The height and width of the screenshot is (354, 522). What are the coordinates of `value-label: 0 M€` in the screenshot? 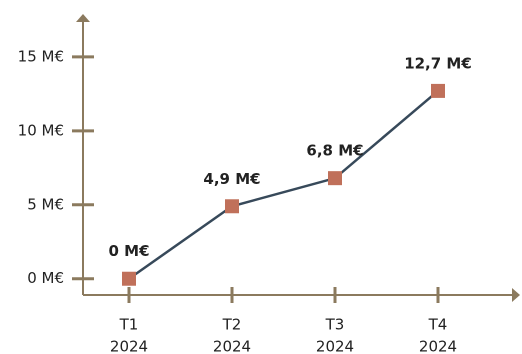 It's located at (128, 251).